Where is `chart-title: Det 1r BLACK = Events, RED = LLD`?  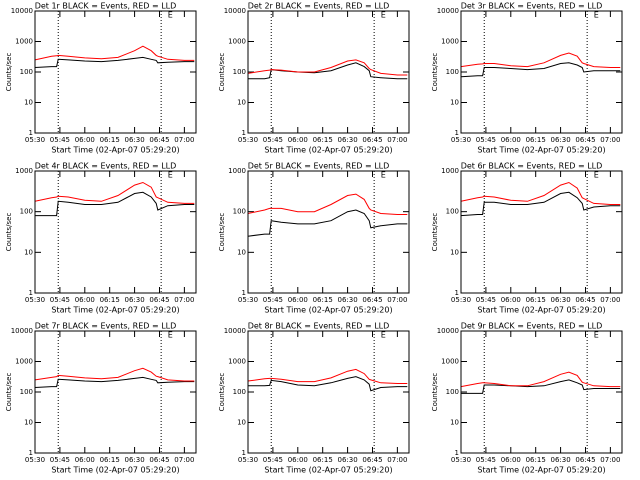
chart-title: Det 1r BLACK = Events, RED = LLD is located at coordinates (106, 6).